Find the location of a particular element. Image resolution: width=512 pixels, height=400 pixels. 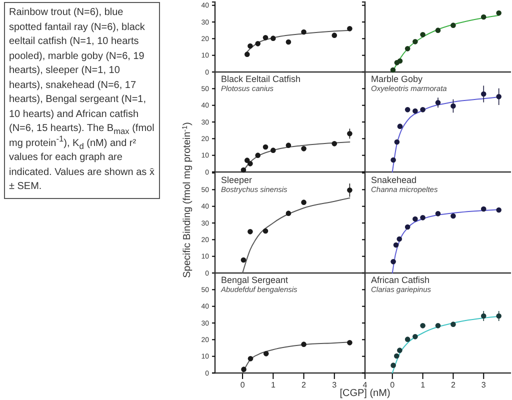

line-series is located at coordinates (296, 236).